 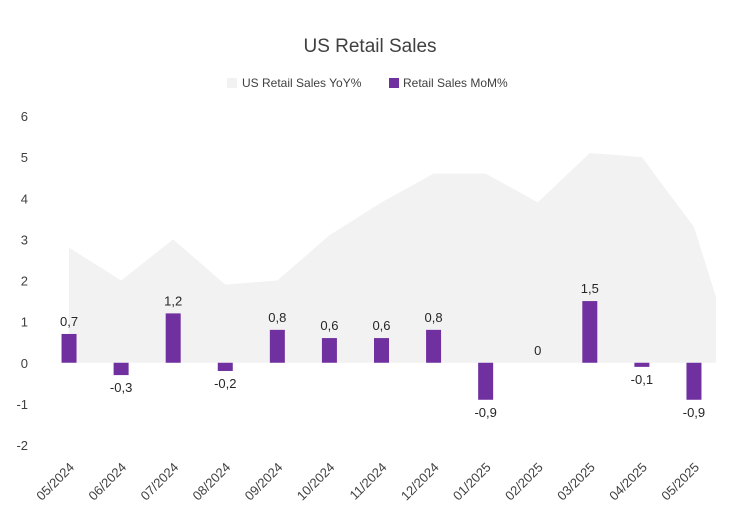 I want to click on x-tick-10/2024: 10/2024, so click(x=316, y=482).